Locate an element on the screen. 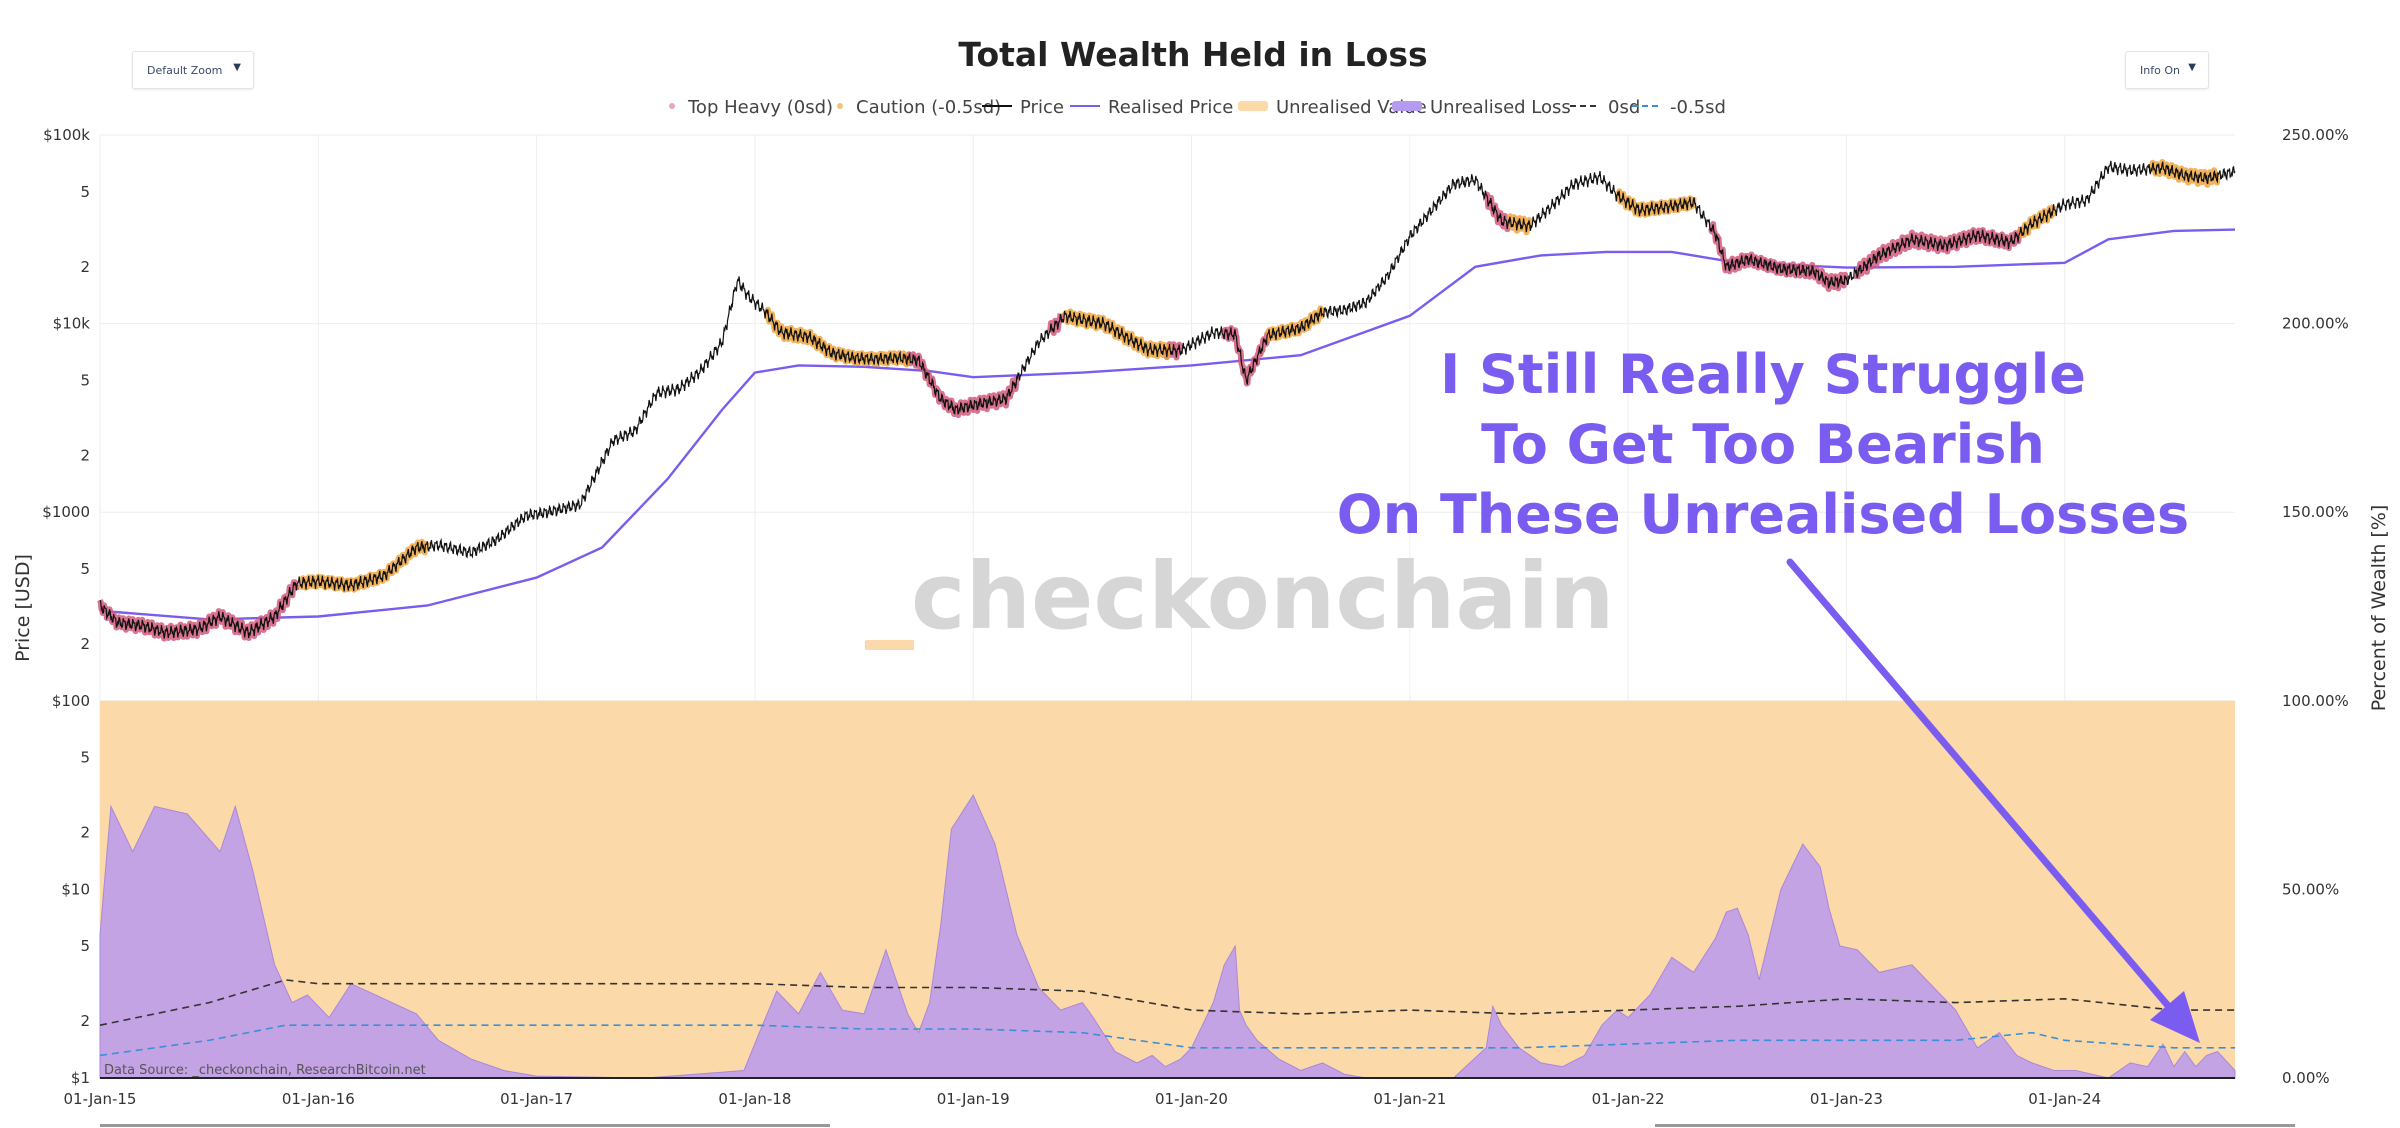 This screenshot has height=1128, width=2400. x-tick-label: 01-Jan-18 is located at coordinates (754, 1099).